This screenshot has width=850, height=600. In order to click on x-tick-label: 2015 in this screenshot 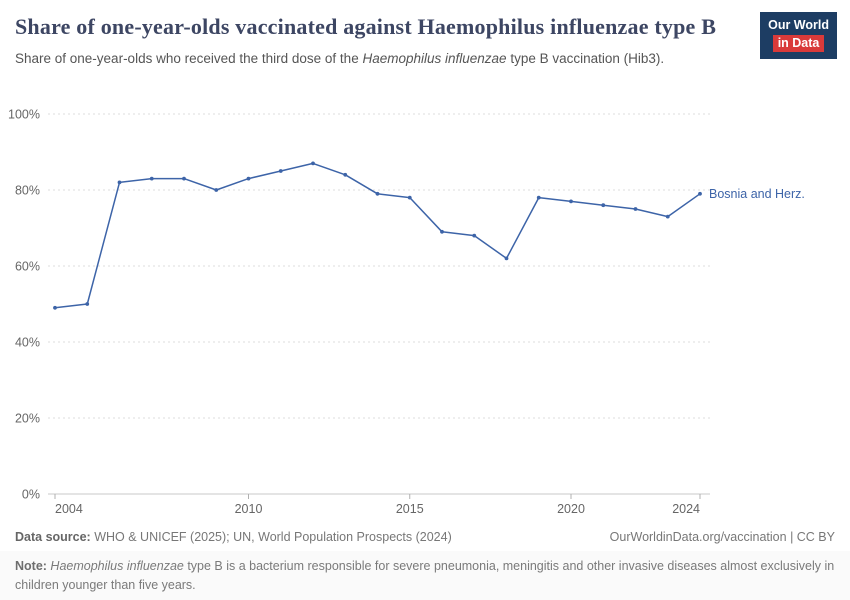, I will do `click(410, 509)`.